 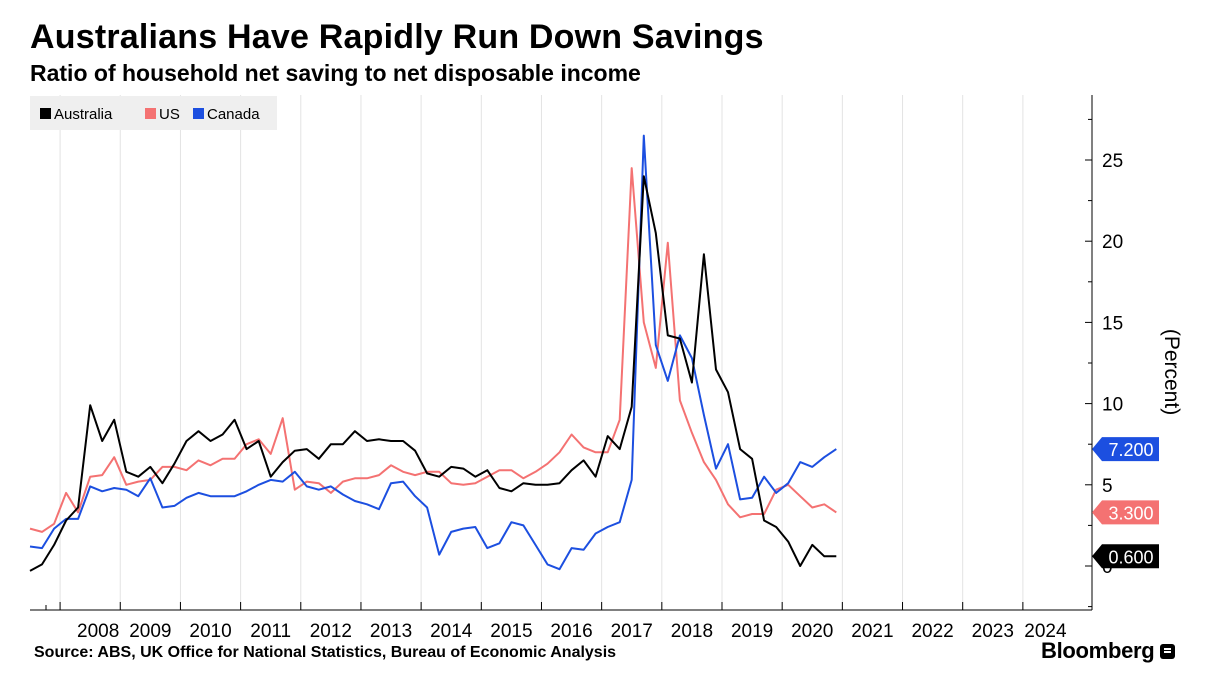 I want to click on y-tick-label: 15, so click(x=1112, y=323).